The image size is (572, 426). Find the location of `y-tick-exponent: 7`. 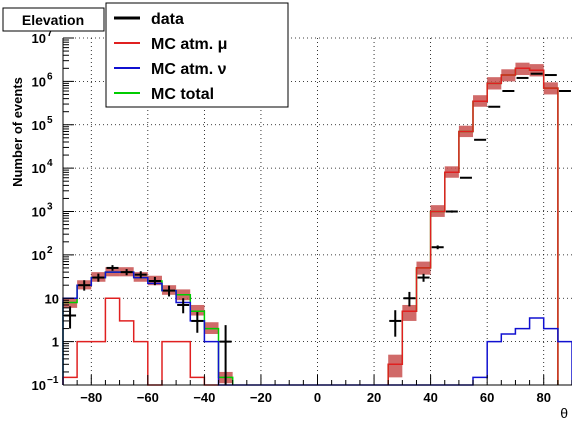

y-tick-exponent: 7 is located at coordinates (50, 33).